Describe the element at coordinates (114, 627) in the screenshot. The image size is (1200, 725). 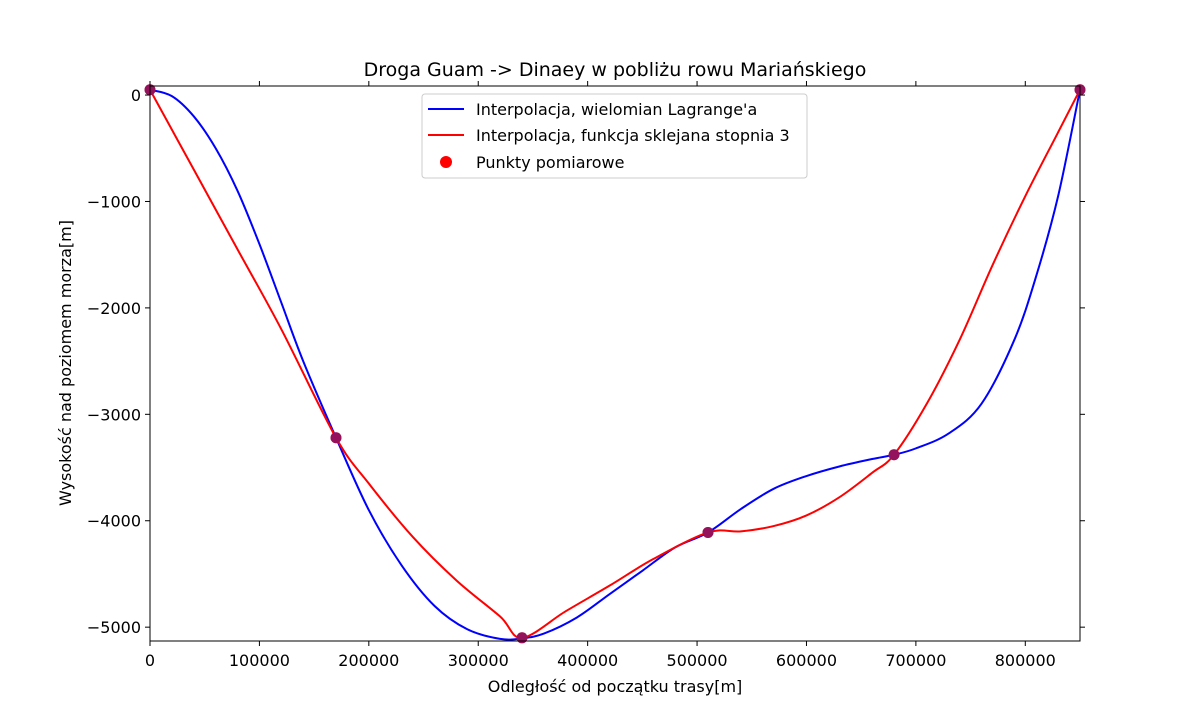
I see `y-tick-label: −5000` at that location.